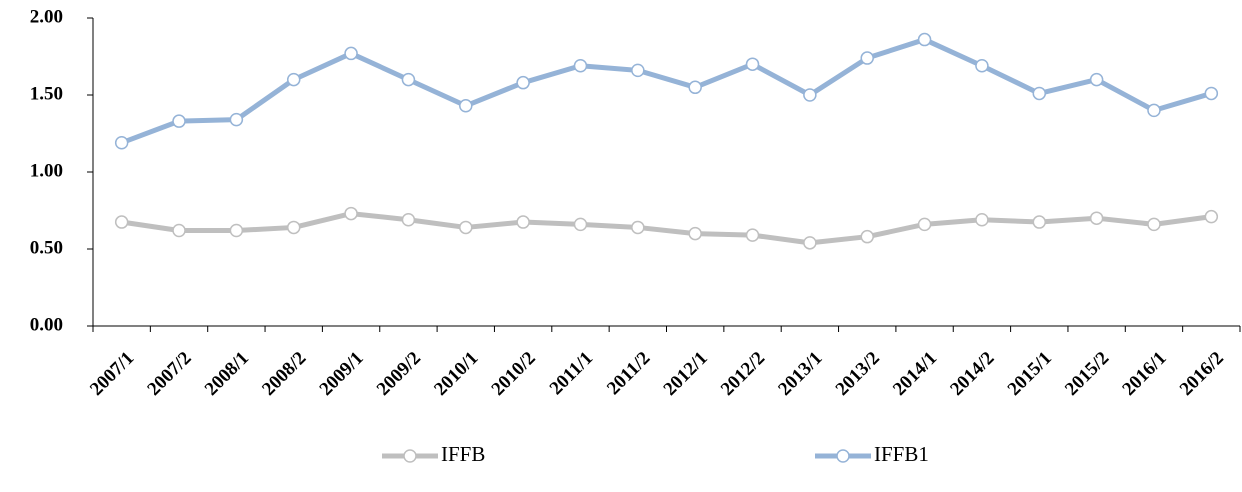 This screenshot has width=1242, height=492. I want to click on y-tick-label: 1.50, so click(46, 93).